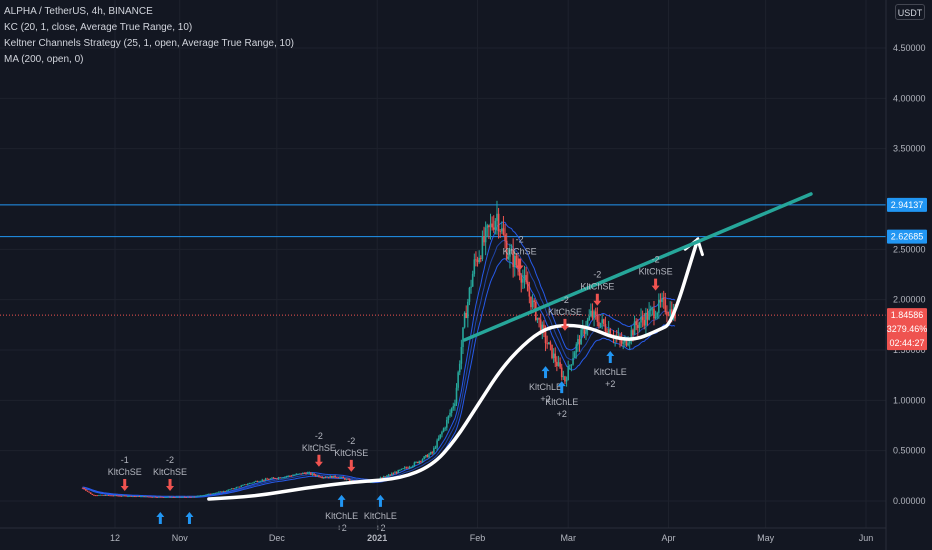 The image size is (932, 550). What do you see at coordinates (124, 484) in the screenshot?
I see `sell-arrow-icon` at bounding box center [124, 484].